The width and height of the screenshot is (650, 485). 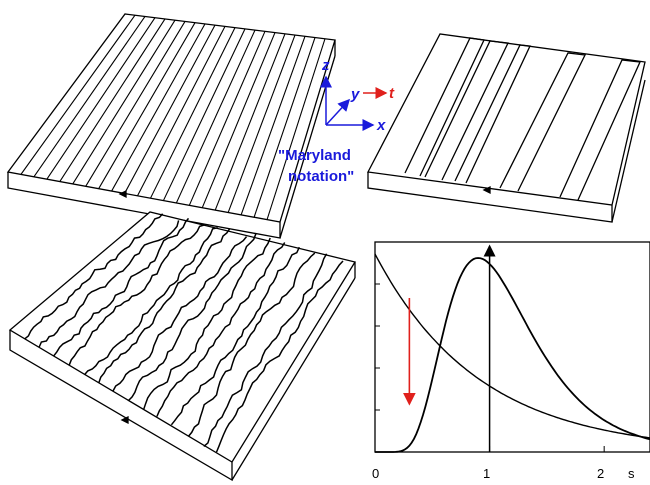 What do you see at coordinates (316, 166) in the screenshot?
I see `maryland-notation: "Maryland notation"` at bounding box center [316, 166].